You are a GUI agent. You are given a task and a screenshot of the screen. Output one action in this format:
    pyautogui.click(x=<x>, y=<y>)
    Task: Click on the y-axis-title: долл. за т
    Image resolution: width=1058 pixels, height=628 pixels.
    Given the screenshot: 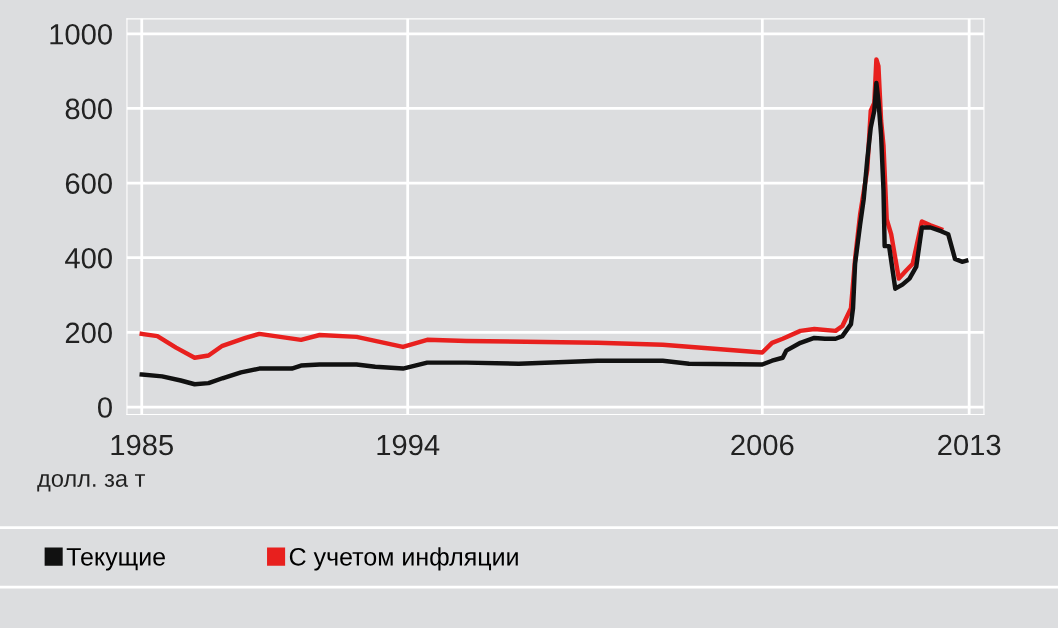 What is the action you would take?
    pyautogui.click(x=91, y=482)
    